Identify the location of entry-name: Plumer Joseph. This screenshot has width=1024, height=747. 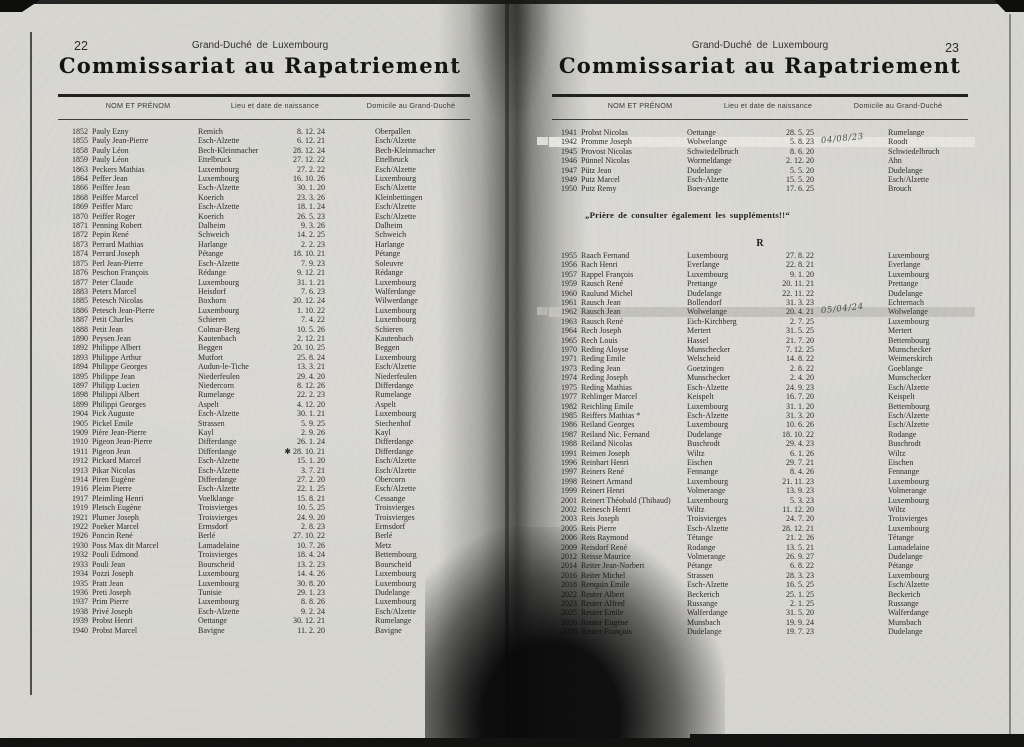
(115, 517).